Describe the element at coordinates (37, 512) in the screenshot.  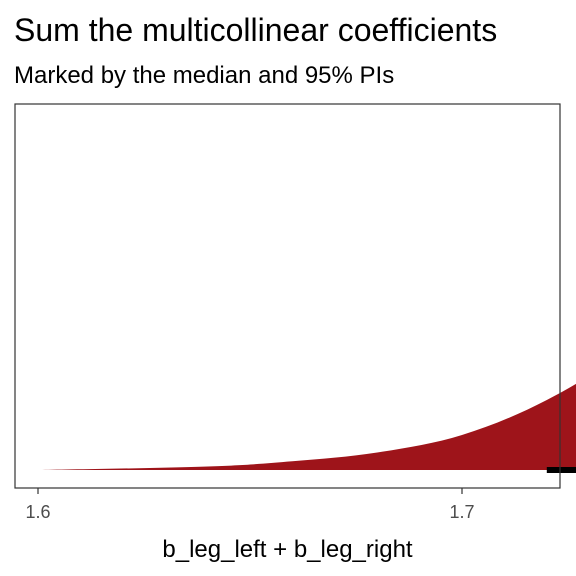
I see `x-tick-label: 1.6` at that location.